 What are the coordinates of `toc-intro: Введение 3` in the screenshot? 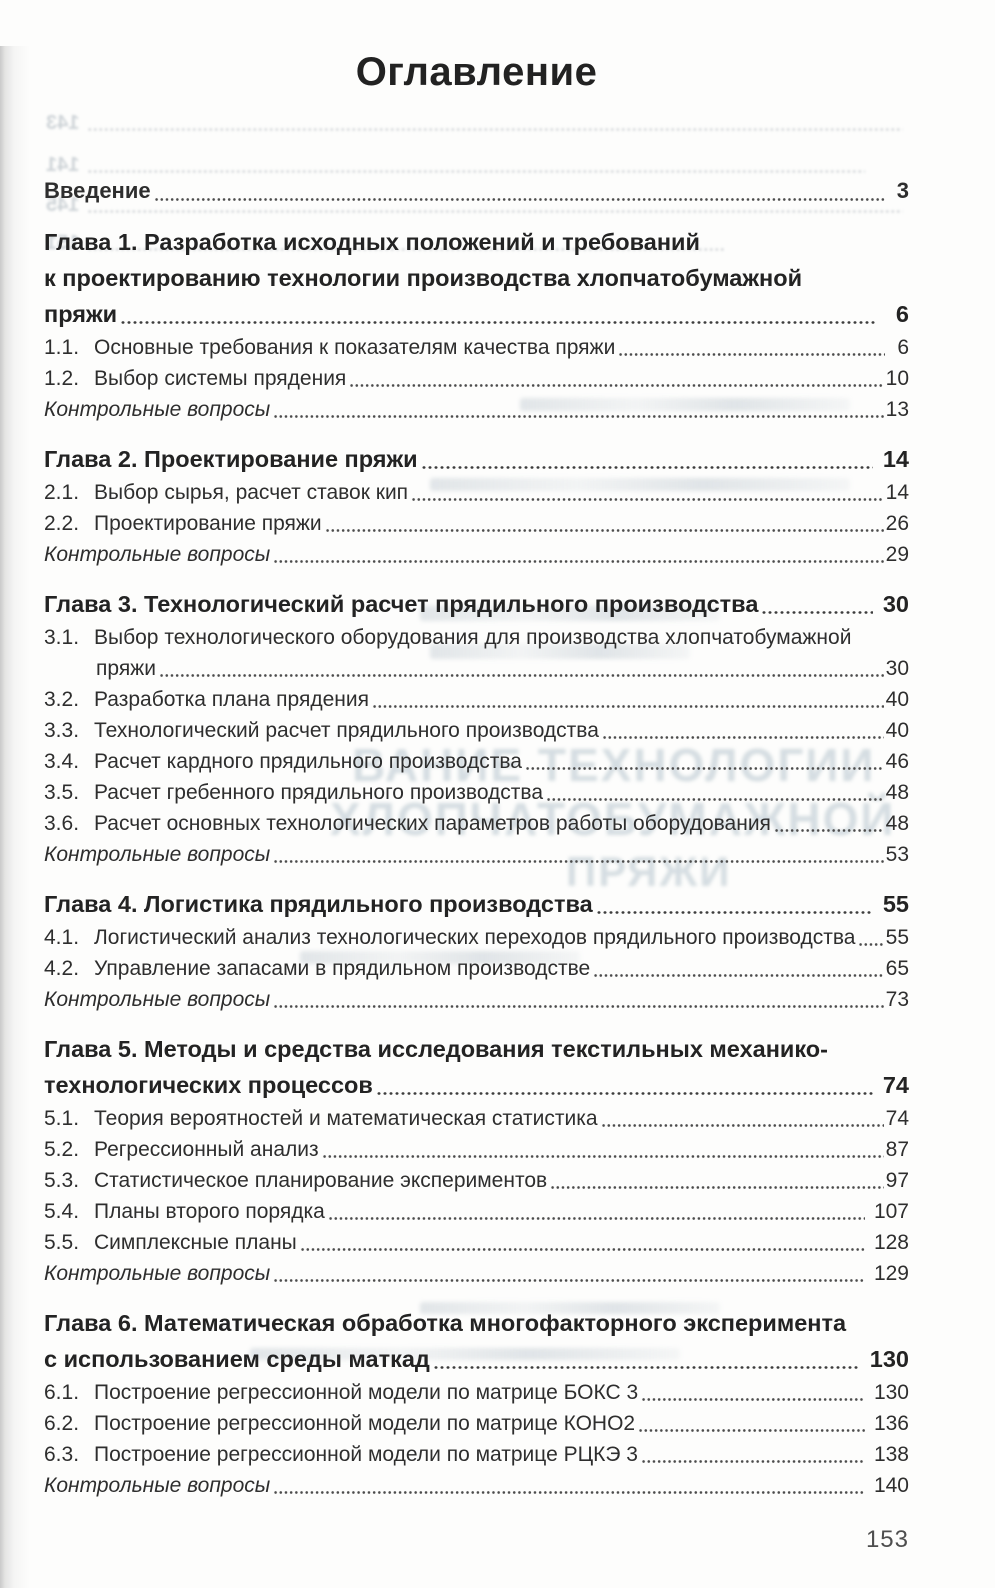 It's located at (476, 191).